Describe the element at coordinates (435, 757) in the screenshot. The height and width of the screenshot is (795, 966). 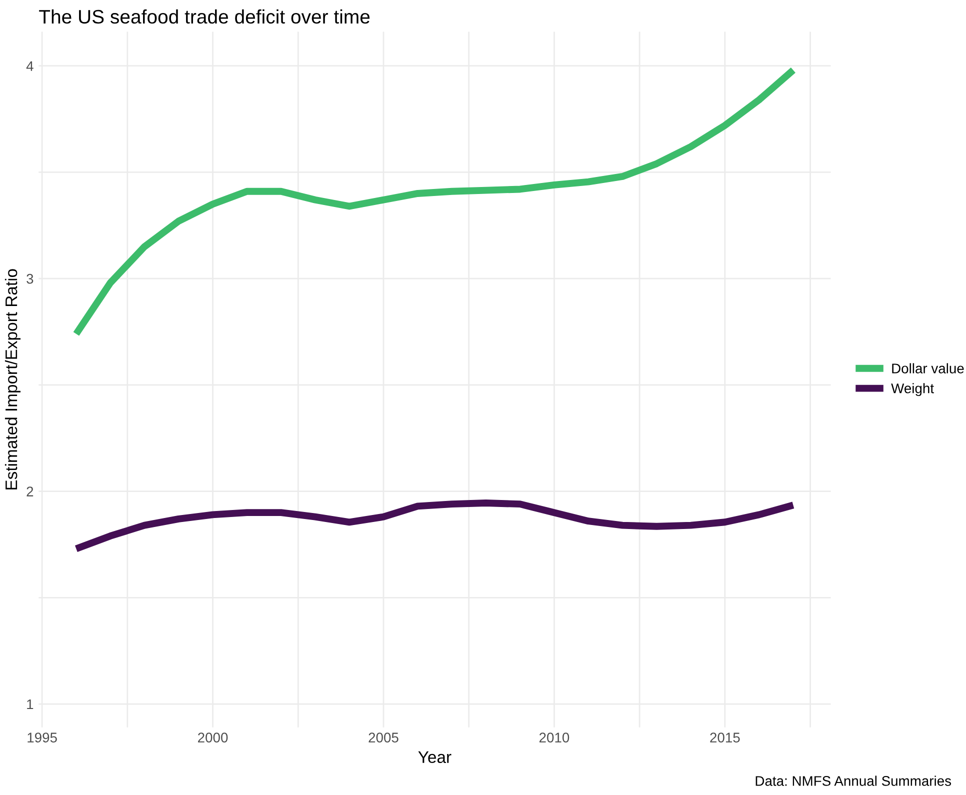
I see `x-axis-title: Year` at that location.